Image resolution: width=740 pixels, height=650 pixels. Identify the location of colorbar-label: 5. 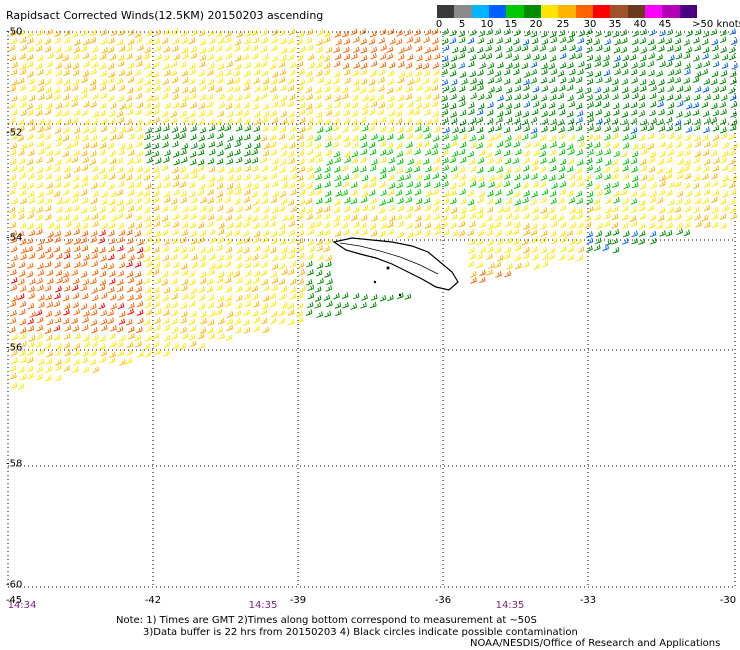
(462, 24).